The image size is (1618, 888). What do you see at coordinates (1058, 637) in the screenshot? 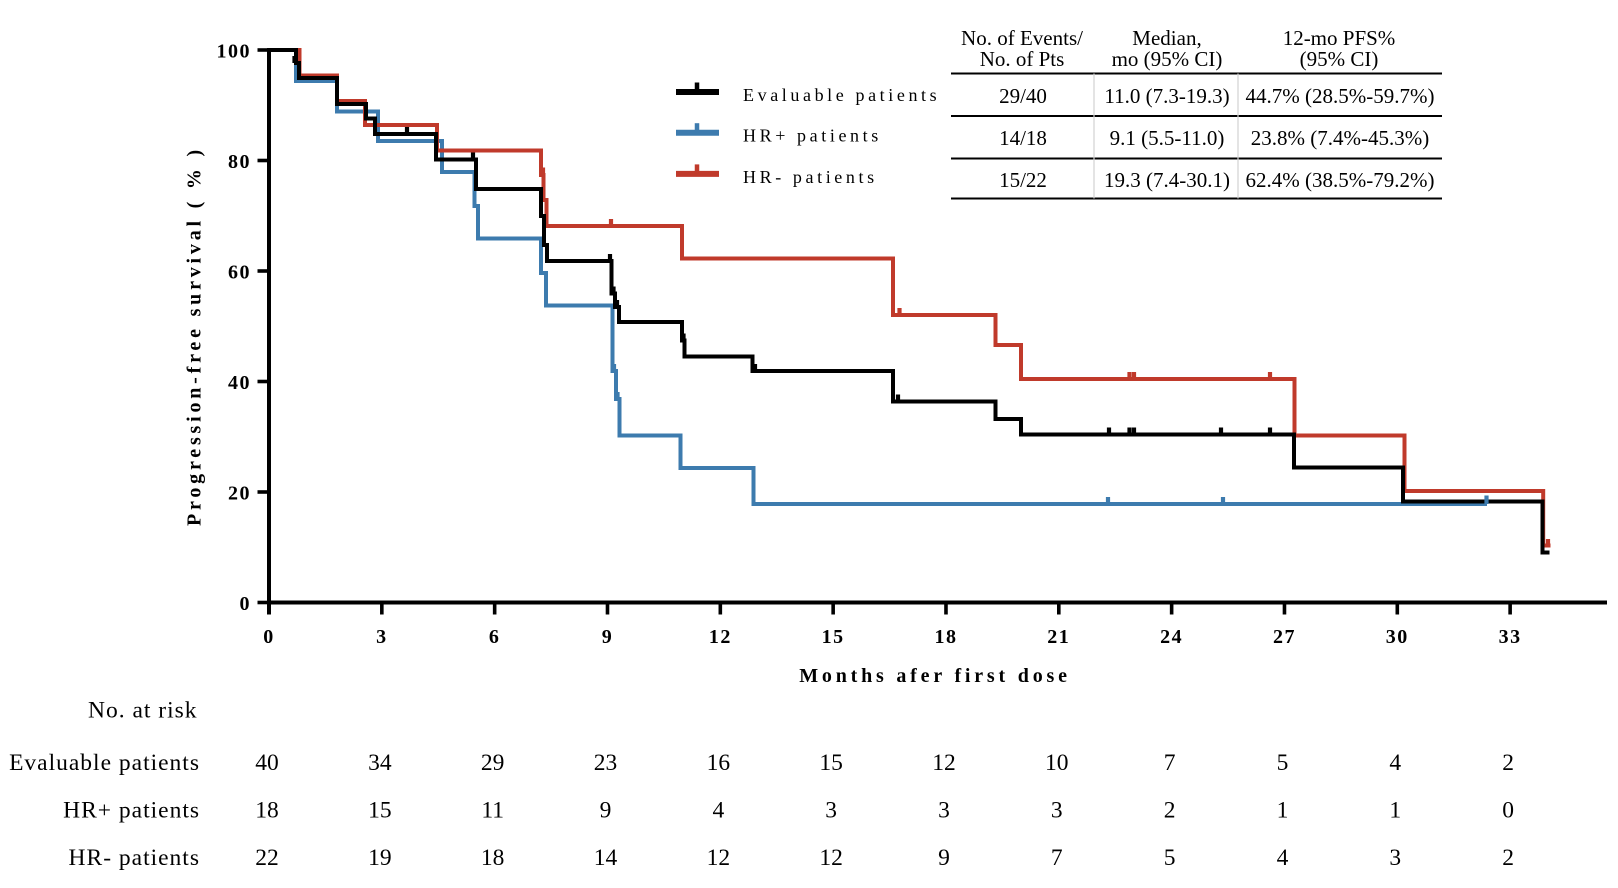
I see `svg-text: 21` at bounding box center [1058, 637].